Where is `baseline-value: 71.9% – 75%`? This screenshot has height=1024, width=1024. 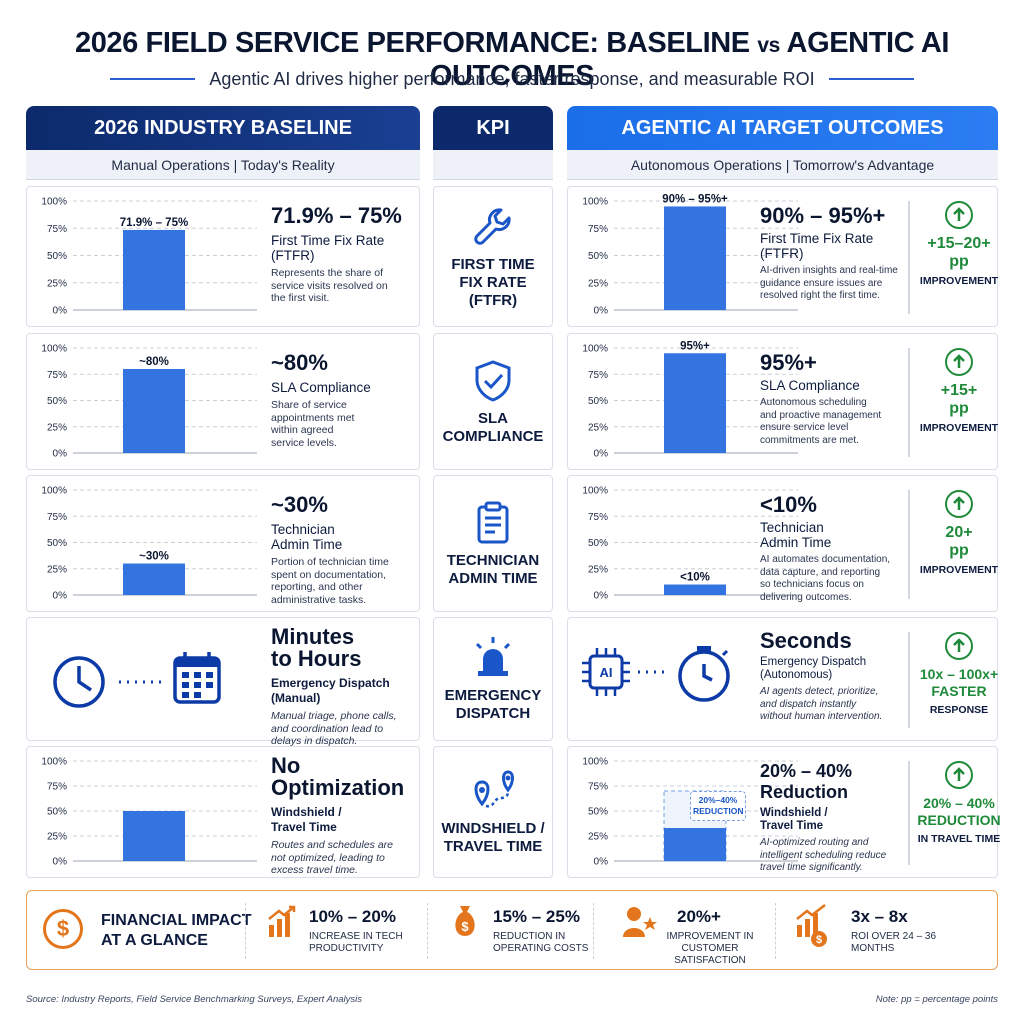
baseline-value: 71.9% – 75% is located at coordinates (336, 215).